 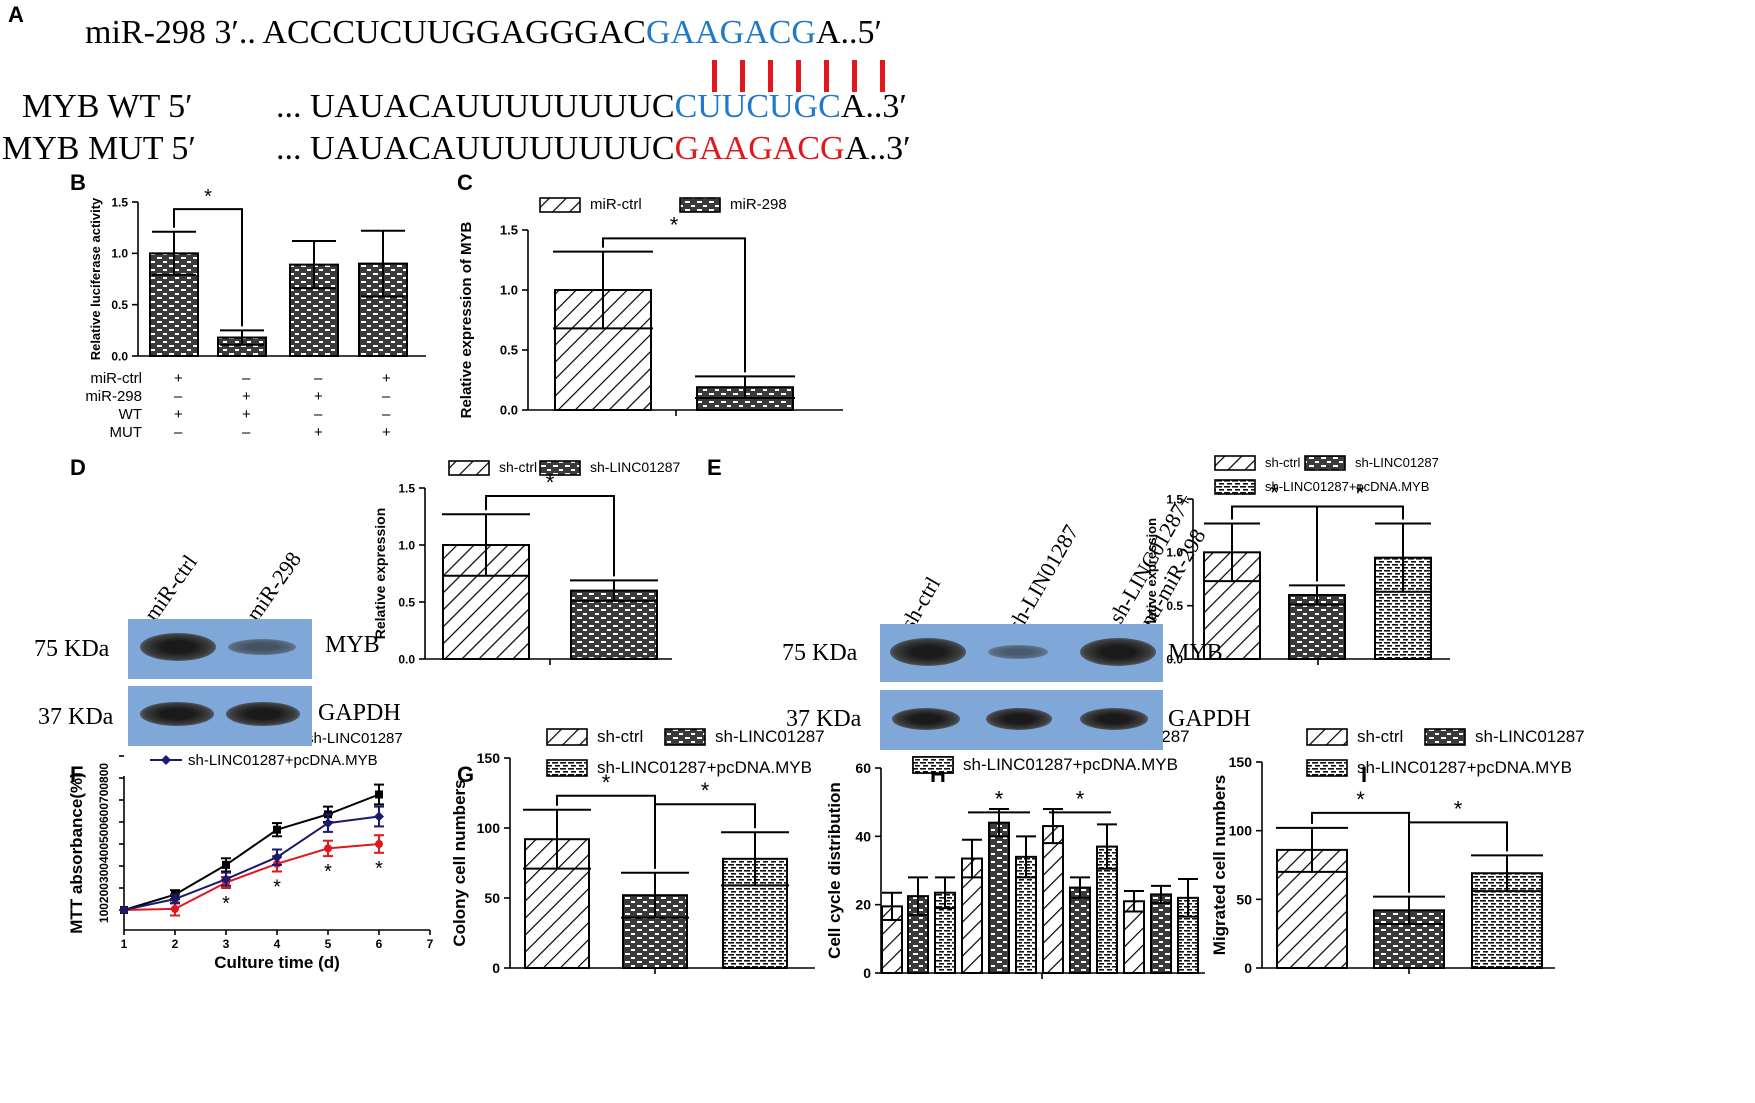 What do you see at coordinates (273, 586) in the screenshot?
I see `blot-d-lane-label: miR-298` at bounding box center [273, 586].